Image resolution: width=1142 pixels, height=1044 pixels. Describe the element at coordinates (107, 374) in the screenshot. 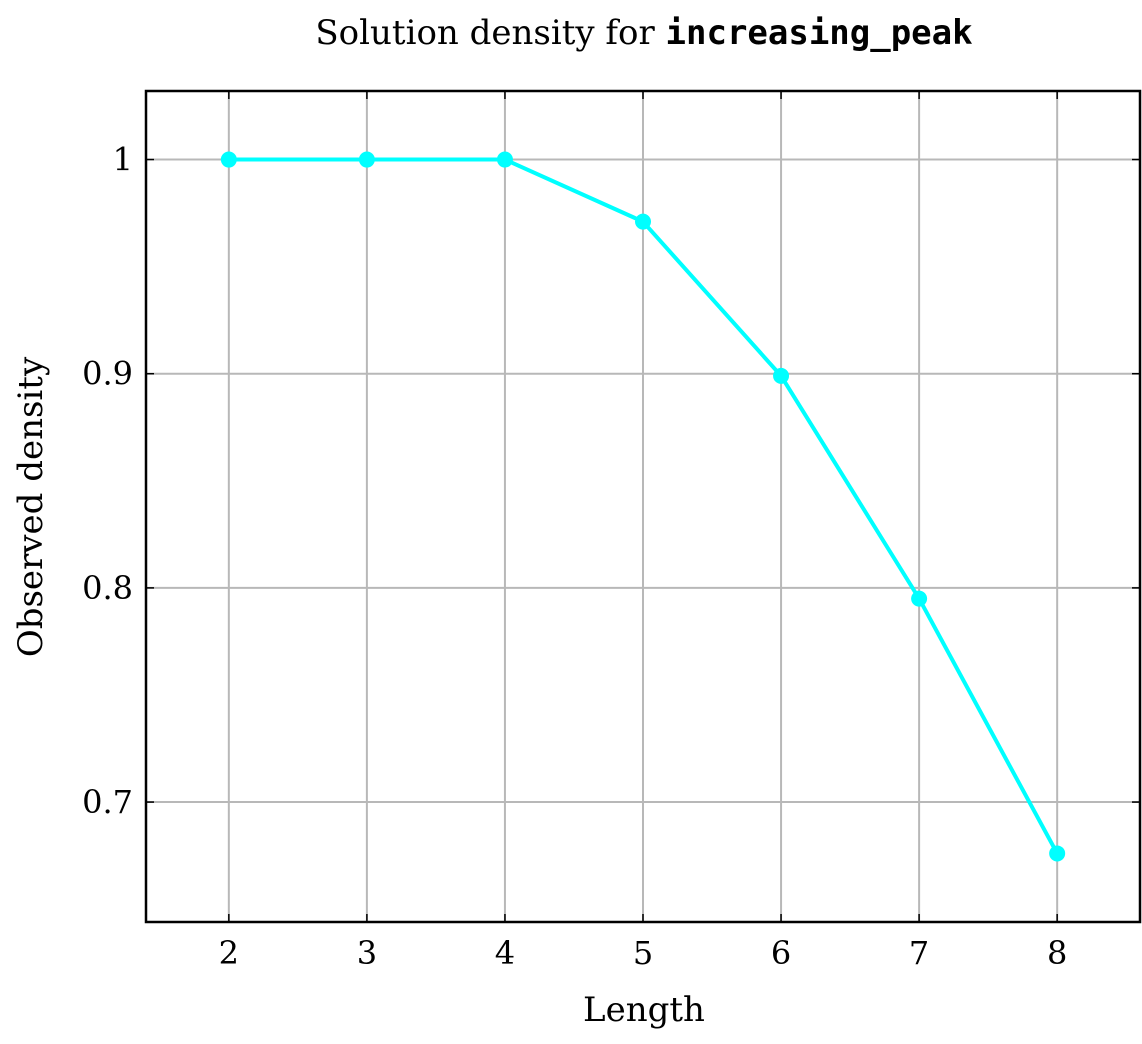

I see `y-tick-label: 0.9` at that location.